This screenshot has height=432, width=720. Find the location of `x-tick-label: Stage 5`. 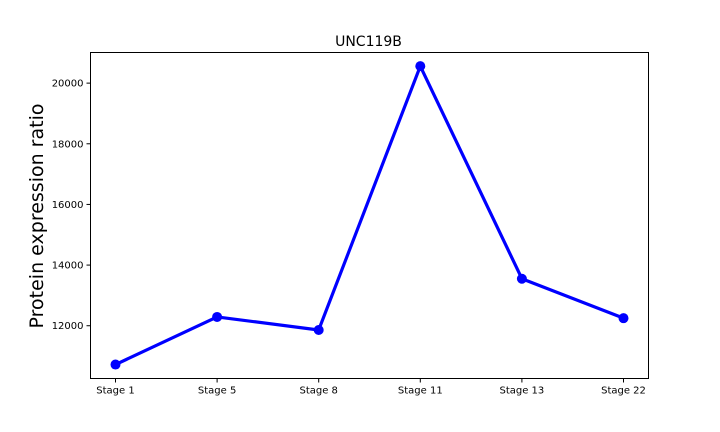

x-tick-label: Stage 5 is located at coordinates (217, 391).